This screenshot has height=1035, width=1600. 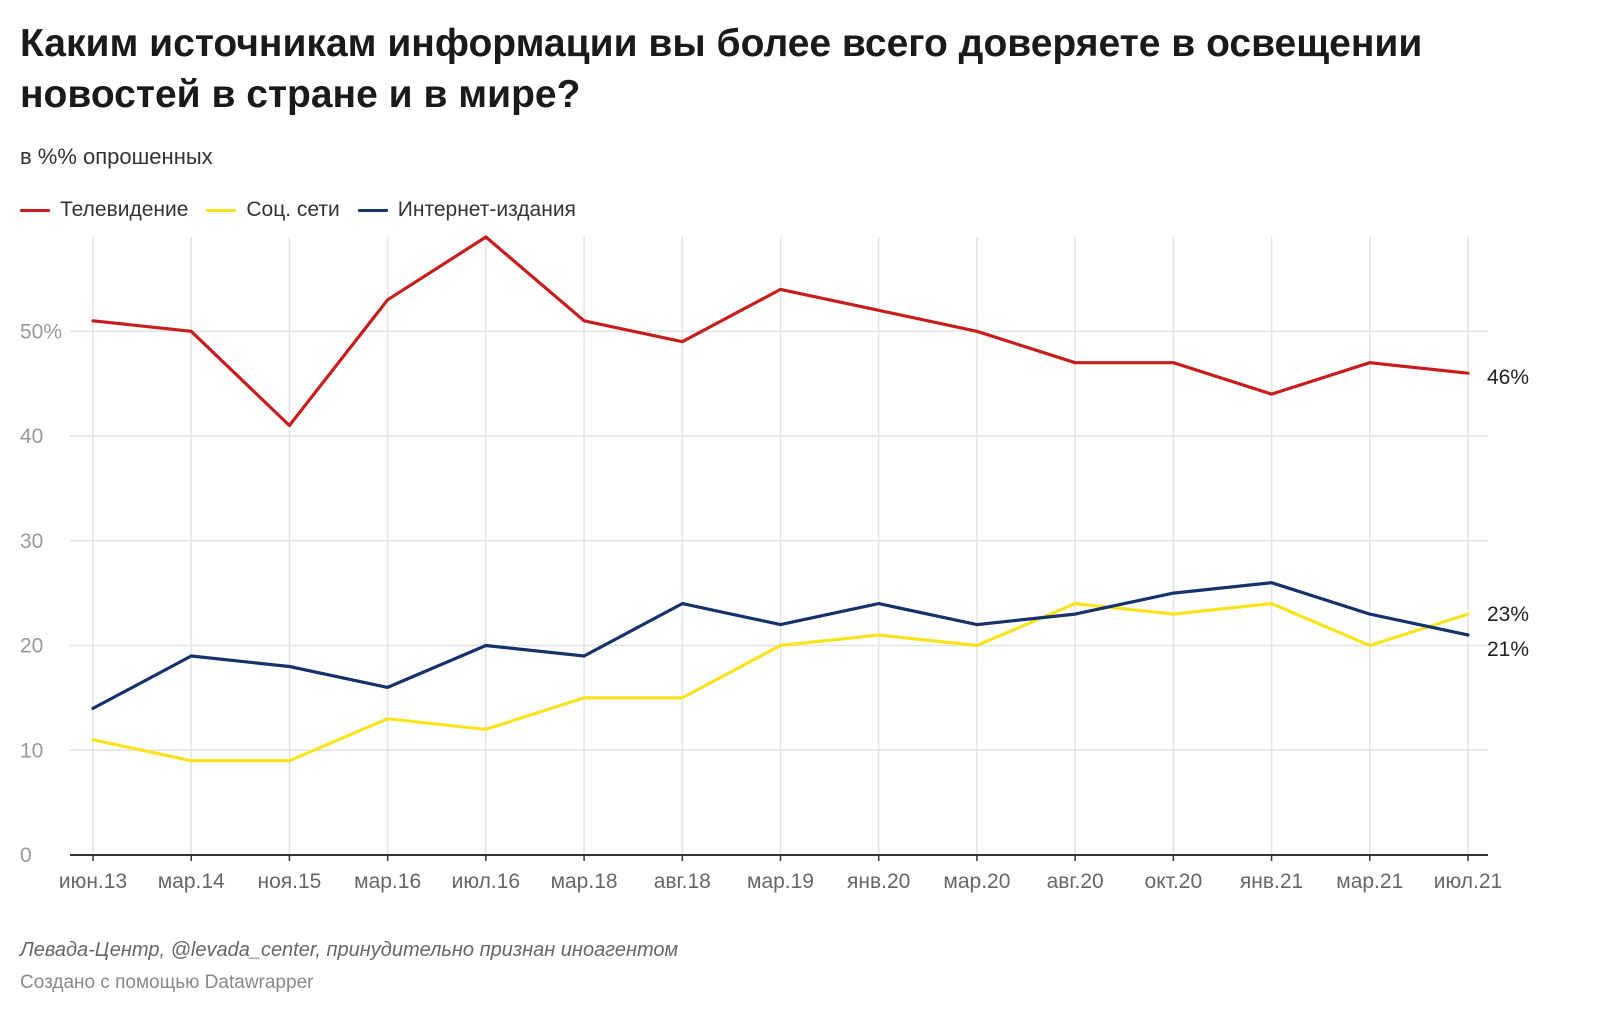 What do you see at coordinates (372, 210) in the screenshot?
I see `legend-swatch-internet` at bounding box center [372, 210].